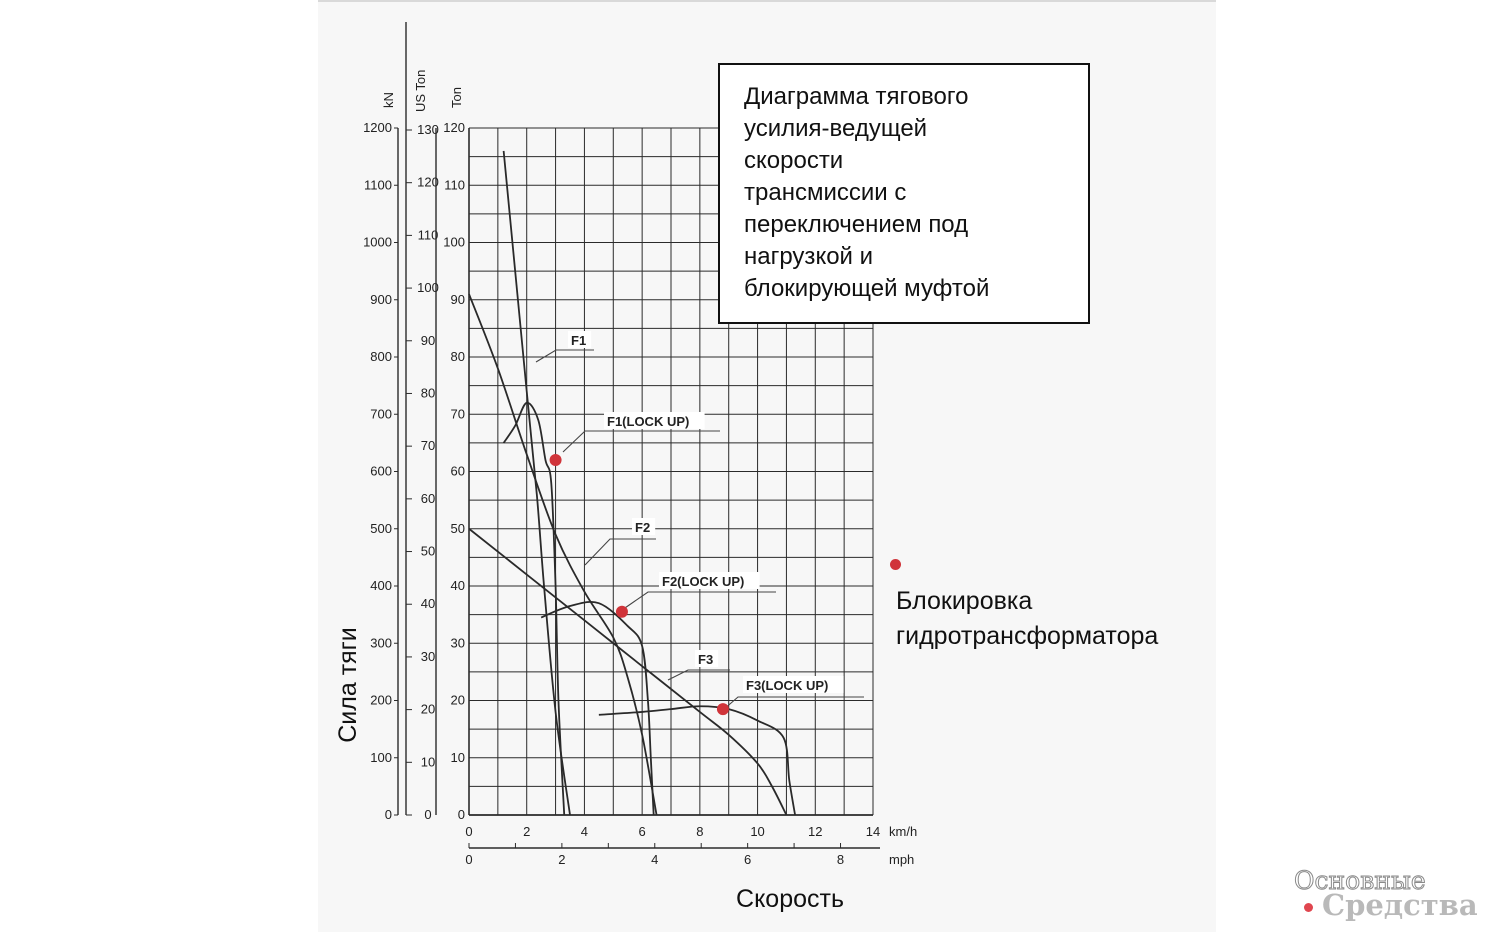 The image size is (1500, 932). I want to click on y-tick-ton: 70, so click(458, 413).